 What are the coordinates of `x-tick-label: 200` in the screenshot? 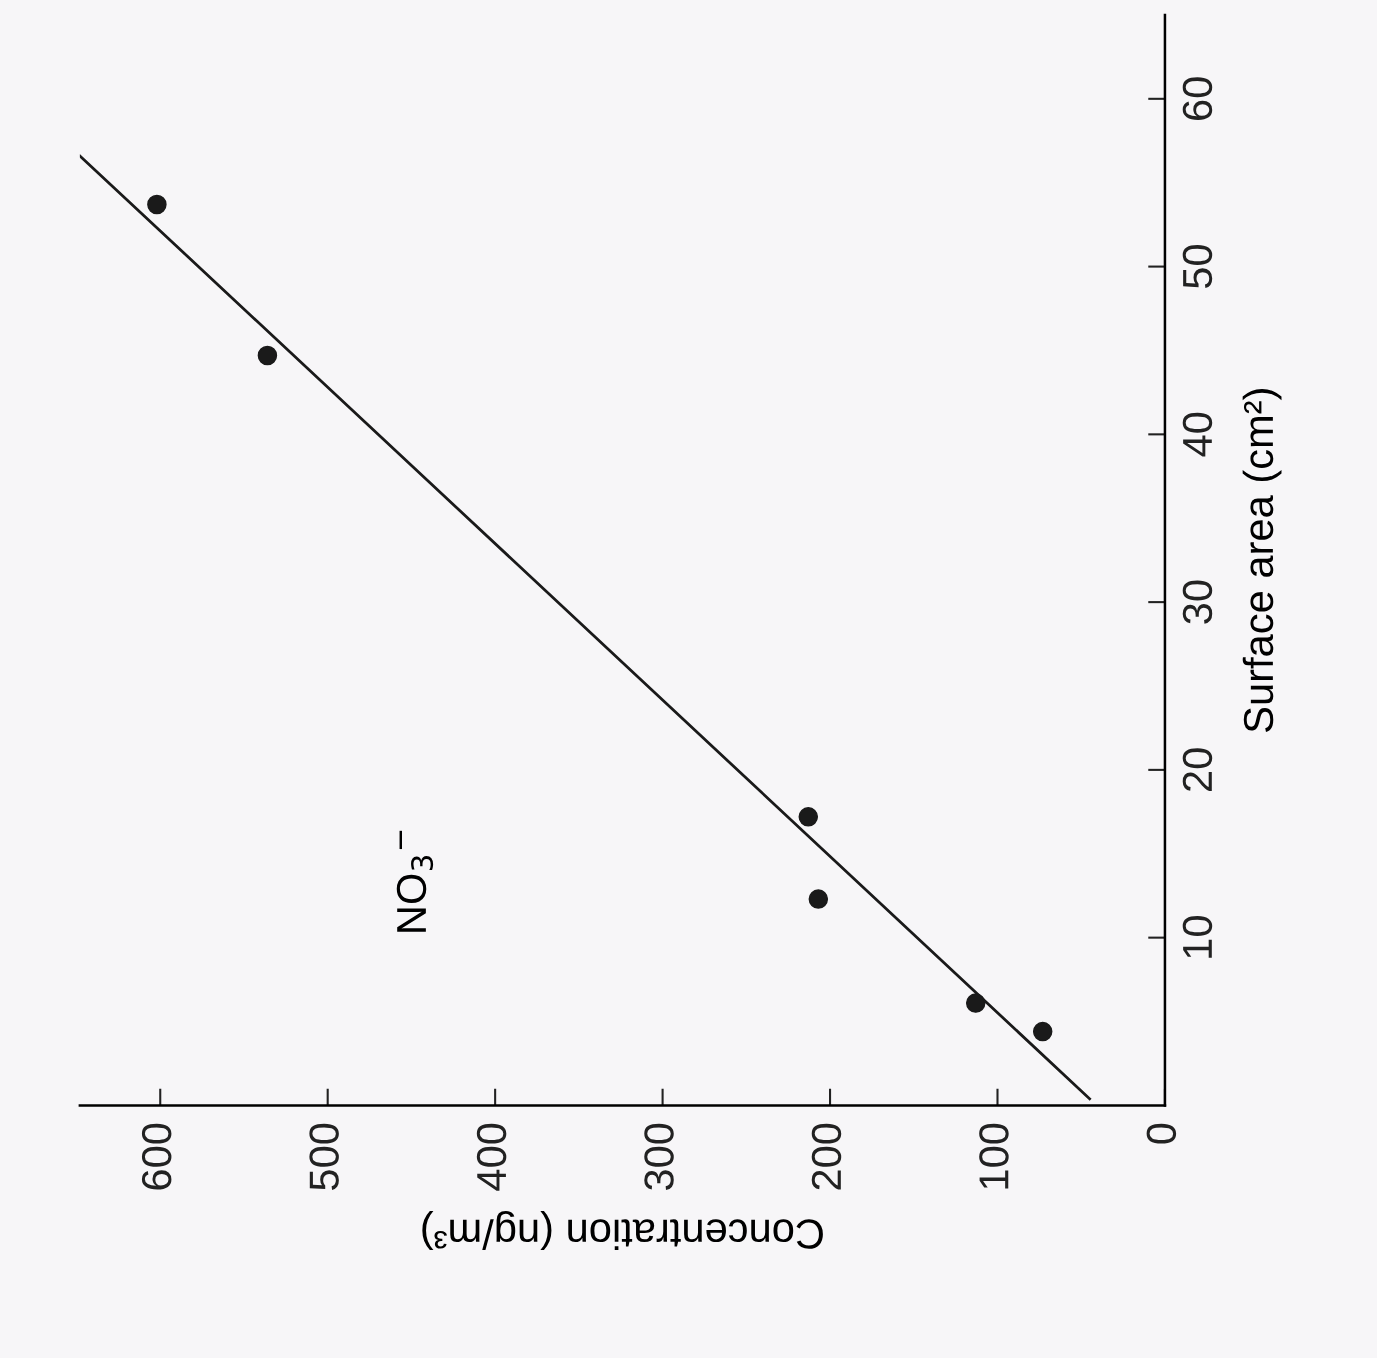 It's located at (826, 1156).